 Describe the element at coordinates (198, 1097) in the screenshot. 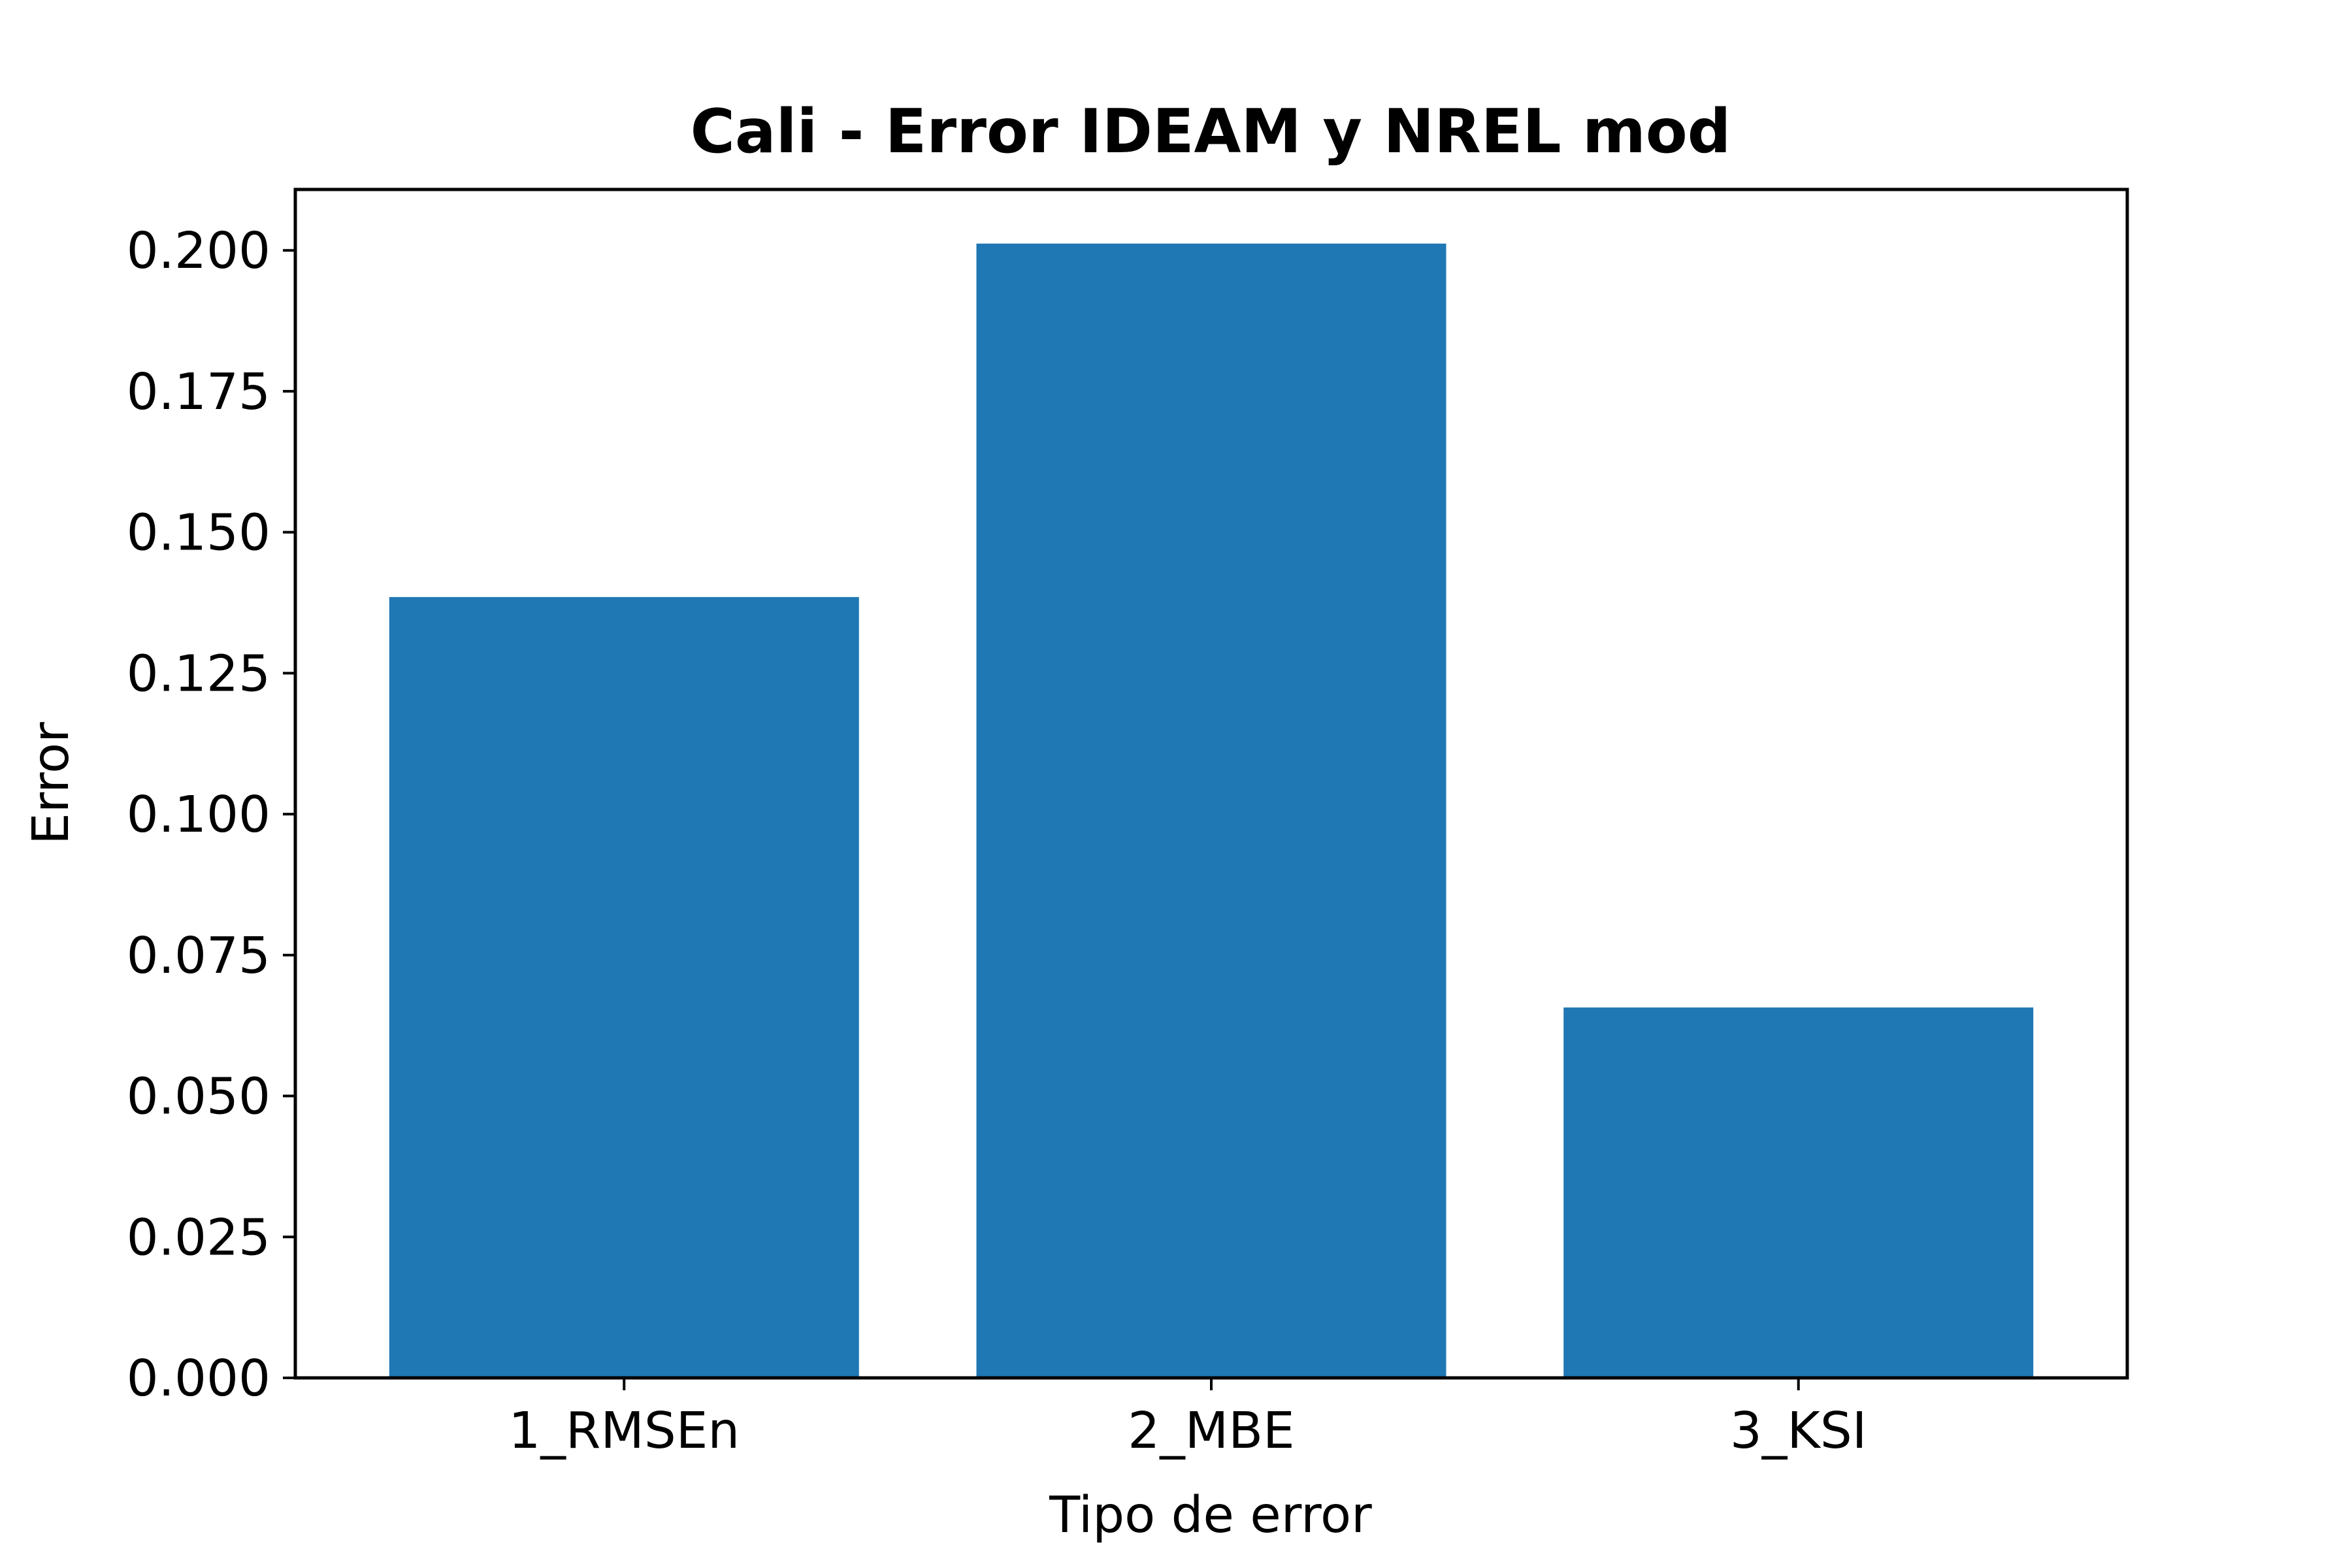

I see `y-tick-label: 0.050` at that location.